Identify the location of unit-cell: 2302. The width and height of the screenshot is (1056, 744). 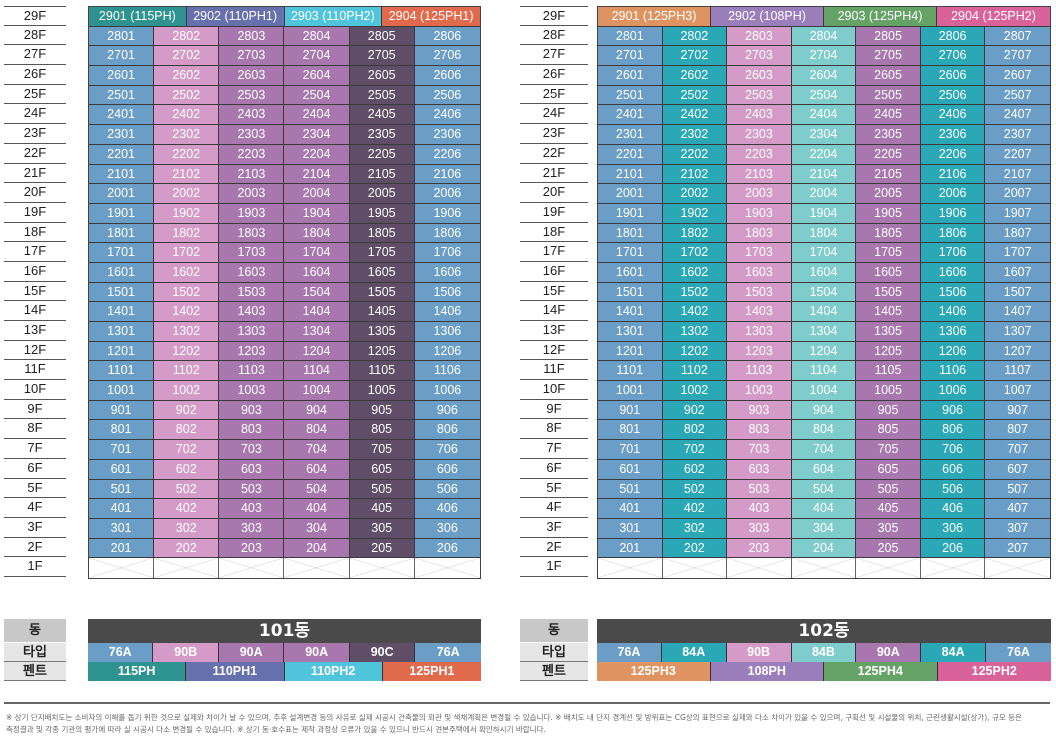
(187, 134).